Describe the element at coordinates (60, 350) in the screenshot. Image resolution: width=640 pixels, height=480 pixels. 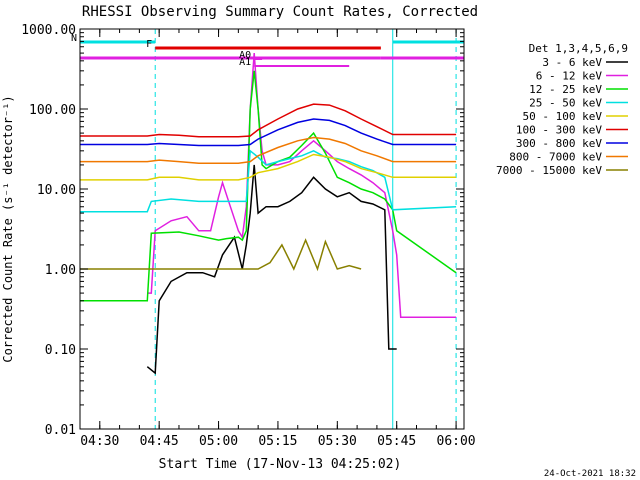
I see `y-tick-label-1: 0.10` at that location.